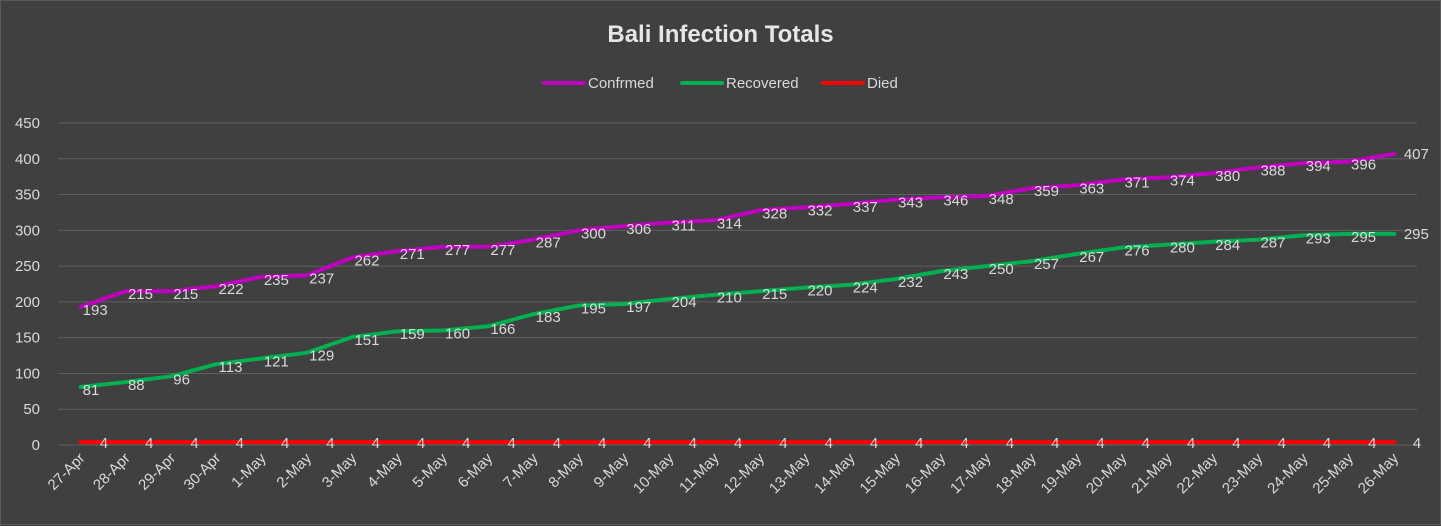 Image resolution: width=1441 pixels, height=526 pixels. What do you see at coordinates (1152, 473) in the screenshot?
I see `x-tick-label: 21-May` at bounding box center [1152, 473].